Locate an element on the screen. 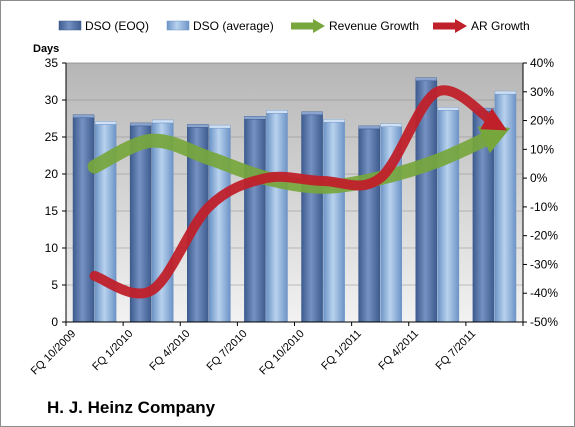  x-tick-label: FQ 4/2010 is located at coordinates (169, 350).